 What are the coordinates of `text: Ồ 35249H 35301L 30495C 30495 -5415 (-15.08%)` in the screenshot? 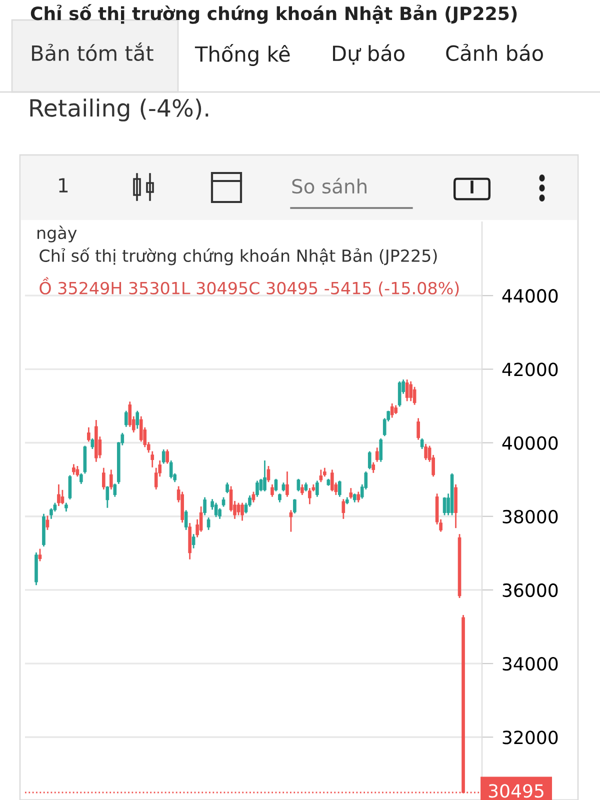 It's located at (249, 286).